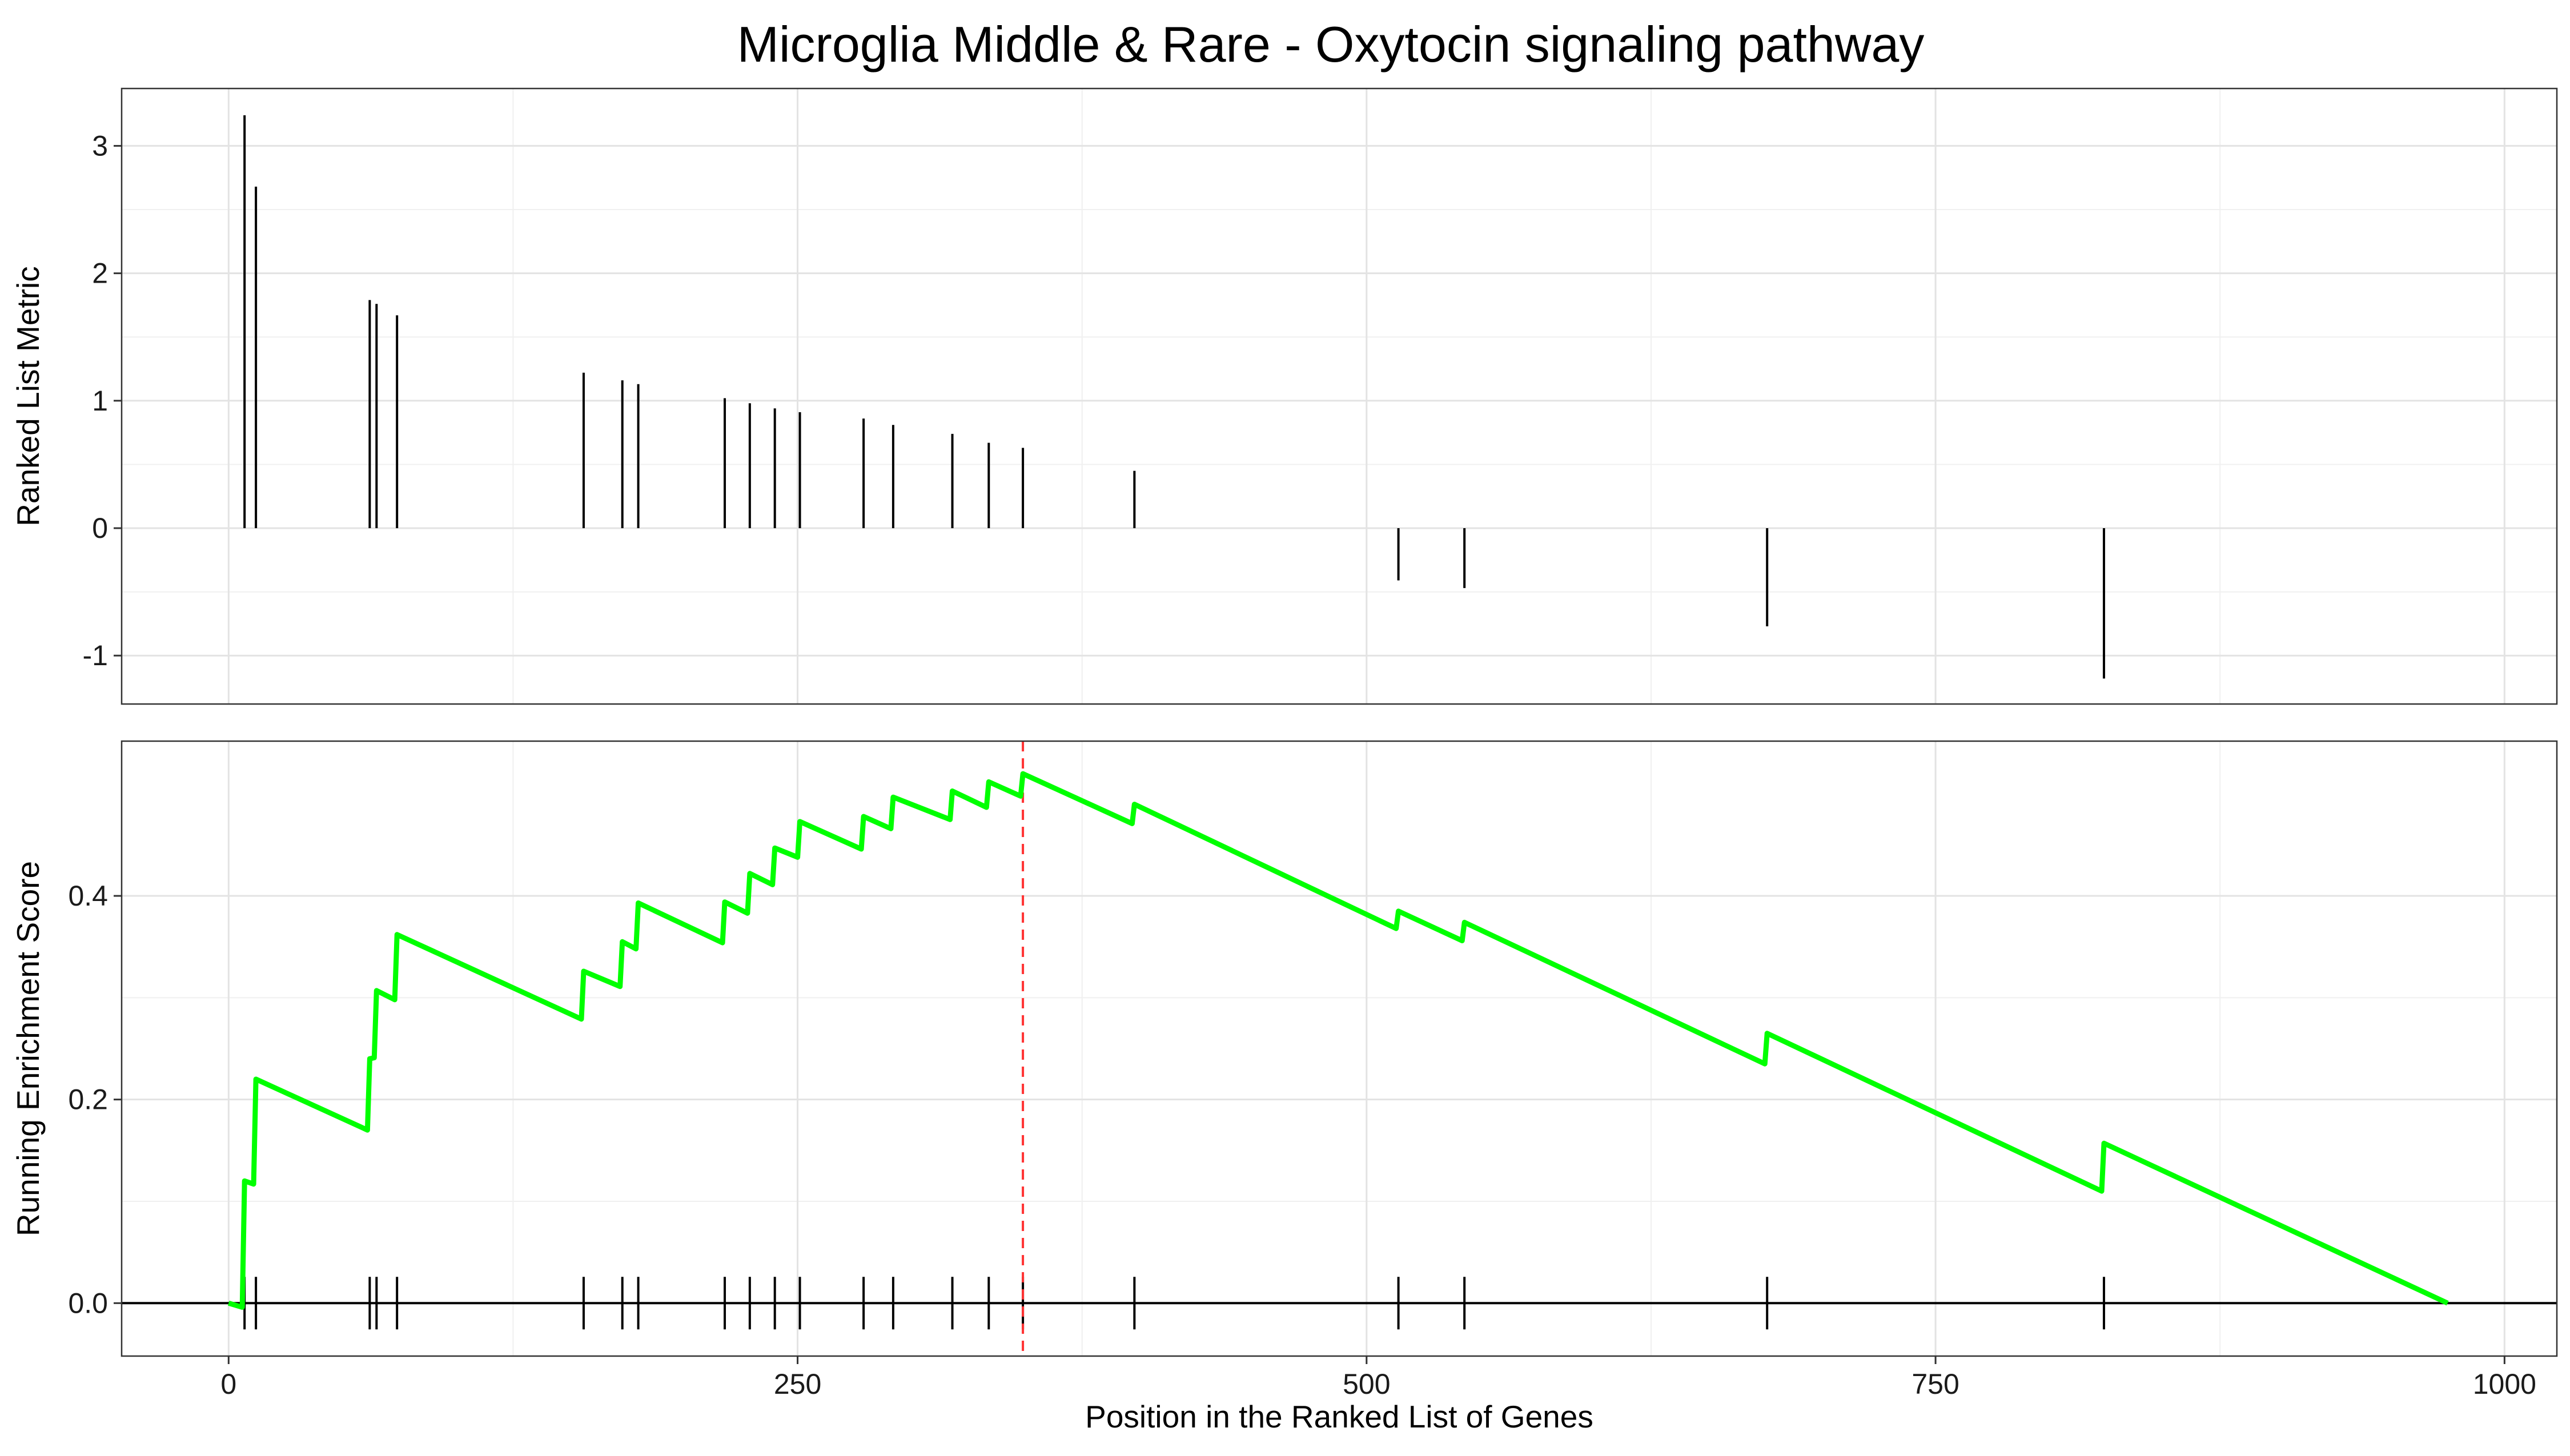 This screenshot has width=2570, height=1456. What do you see at coordinates (2504, 1384) in the screenshot?
I see `x-tick-label: 1000` at bounding box center [2504, 1384].